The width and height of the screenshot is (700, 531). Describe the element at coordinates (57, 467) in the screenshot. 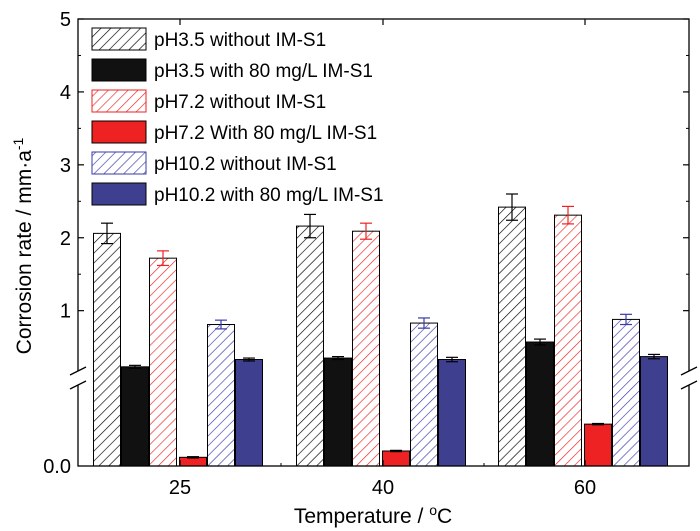

I see `y-tick-label: 0.0` at that location.